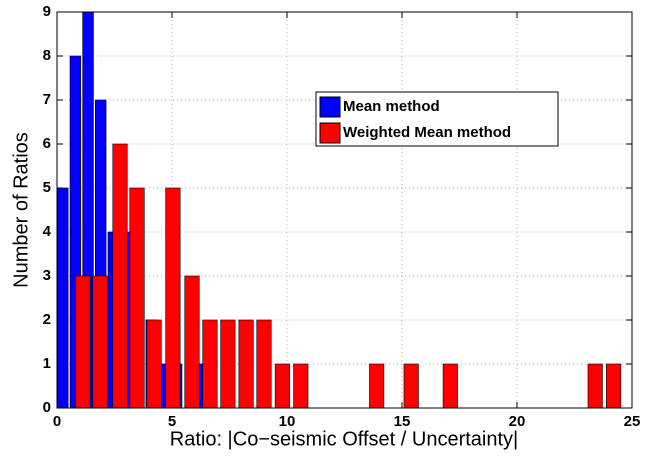 Image resolution: width=655 pixels, height=461 pixels. What do you see at coordinates (517, 421) in the screenshot?
I see `x-tick-label: 20` at bounding box center [517, 421].